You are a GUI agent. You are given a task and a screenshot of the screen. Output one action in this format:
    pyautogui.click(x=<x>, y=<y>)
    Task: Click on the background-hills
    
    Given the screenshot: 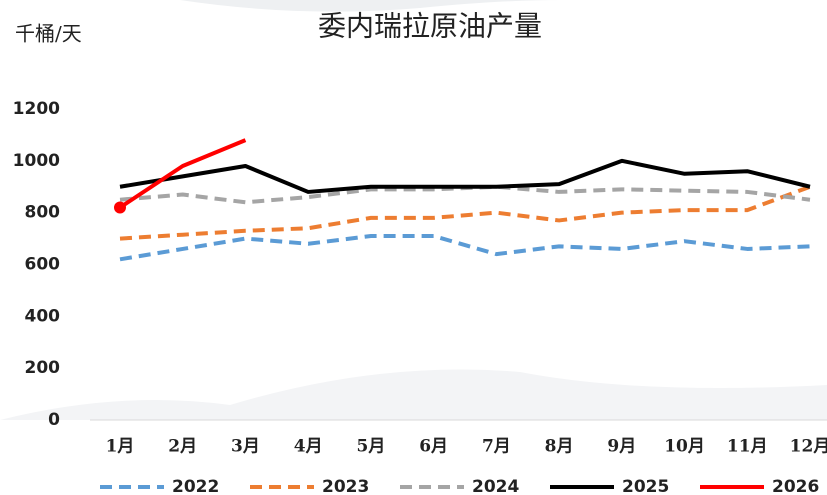 What is the action you would take?
    pyautogui.click(x=413, y=394)
    